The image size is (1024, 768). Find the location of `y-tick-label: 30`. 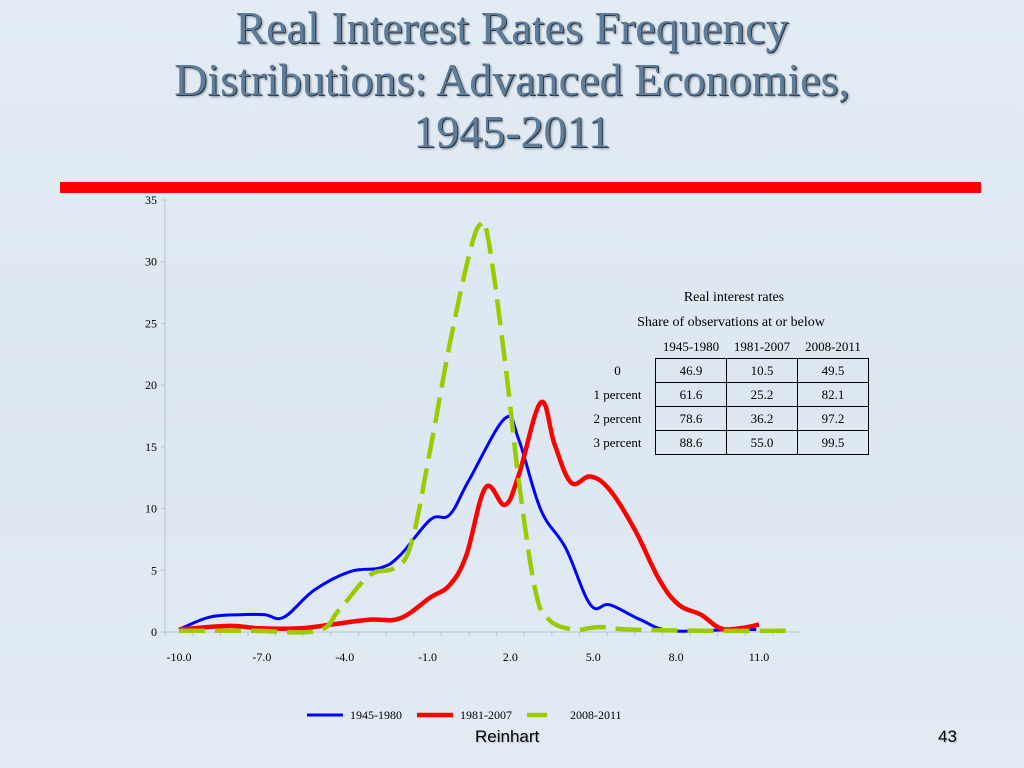

y-tick-label: 30 is located at coordinates (151, 262).